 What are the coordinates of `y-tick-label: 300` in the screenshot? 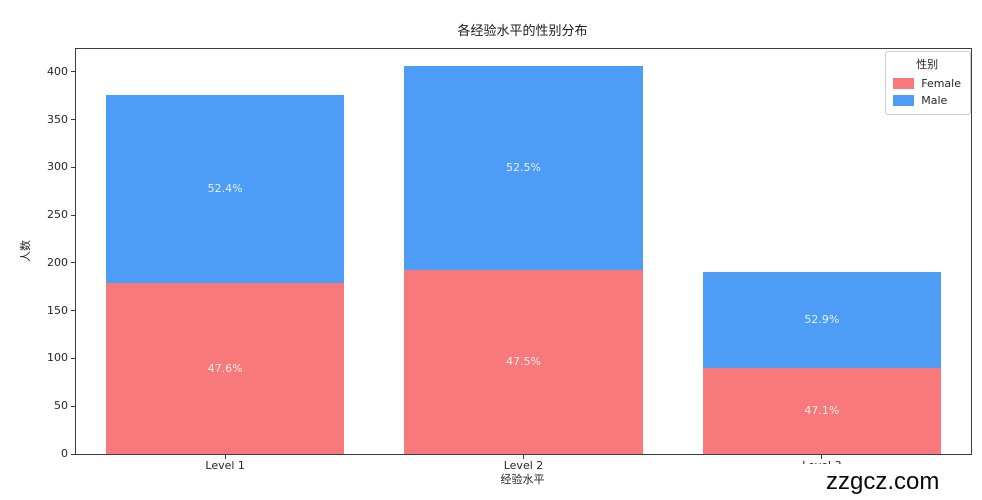 It's located at (57, 167).